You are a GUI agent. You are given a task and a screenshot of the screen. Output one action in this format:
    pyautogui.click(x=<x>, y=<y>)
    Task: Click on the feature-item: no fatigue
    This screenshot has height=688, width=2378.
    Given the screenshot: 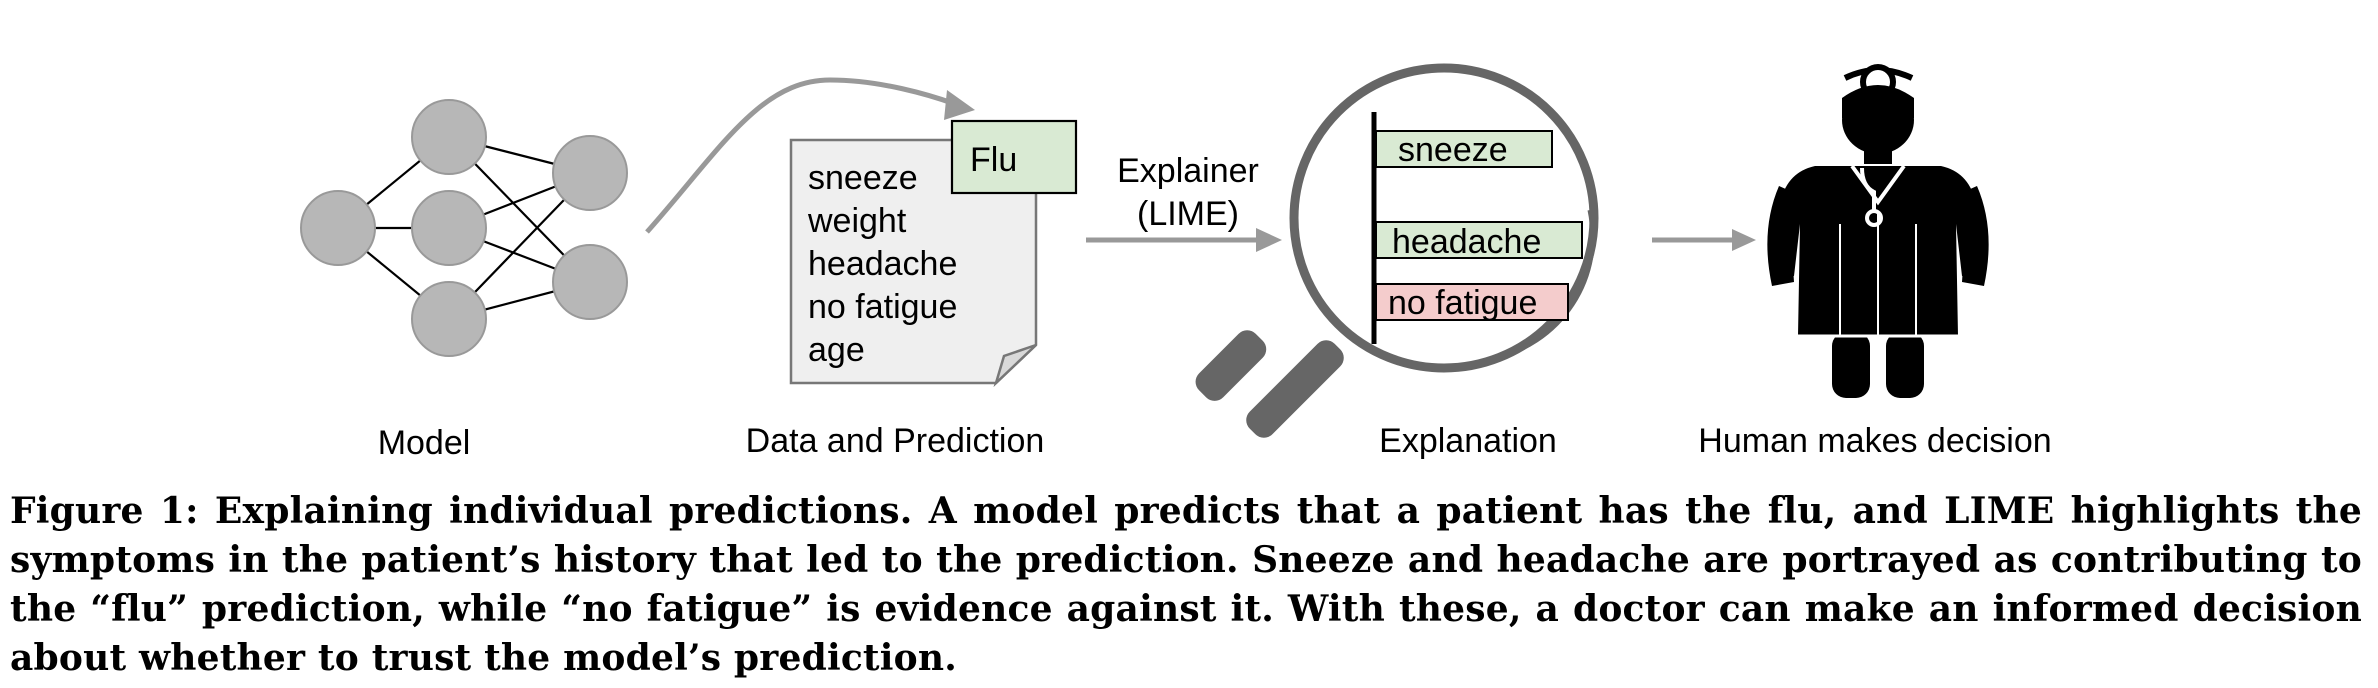 What is the action you would take?
    pyautogui.click(x=882, y=307)
    